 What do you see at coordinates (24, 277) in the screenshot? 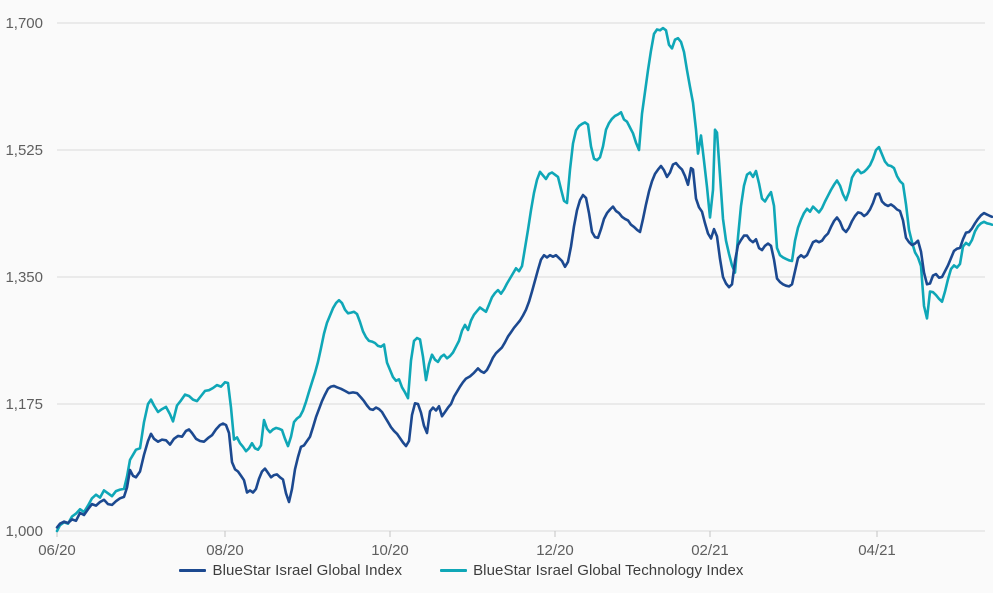
I see `y-axis-tick-label: 1,350` at bounding box center [24, 277].